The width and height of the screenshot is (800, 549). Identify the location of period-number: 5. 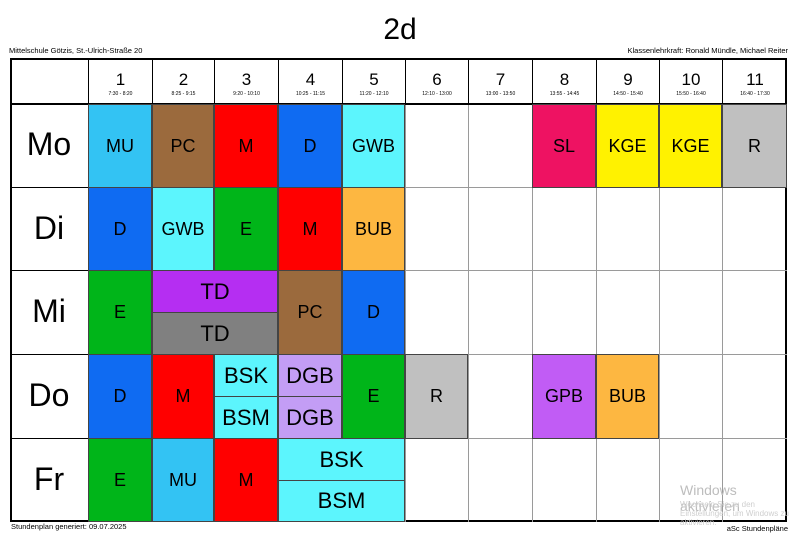
(374, 79).